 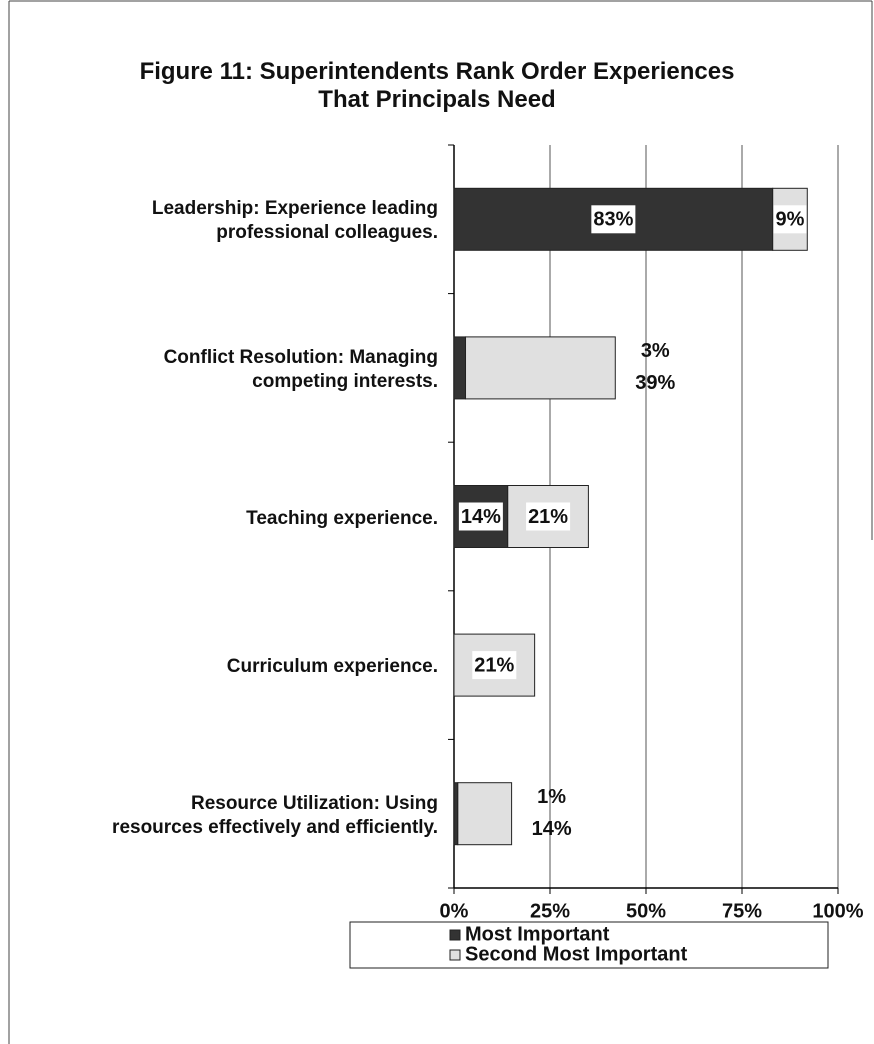 I want to click on value-label: 83%, so click(x=613, y=220).